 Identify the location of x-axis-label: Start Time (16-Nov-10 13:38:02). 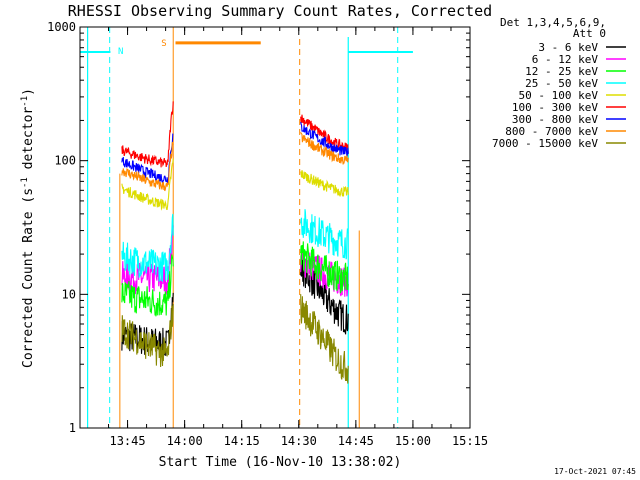
(280, 462).